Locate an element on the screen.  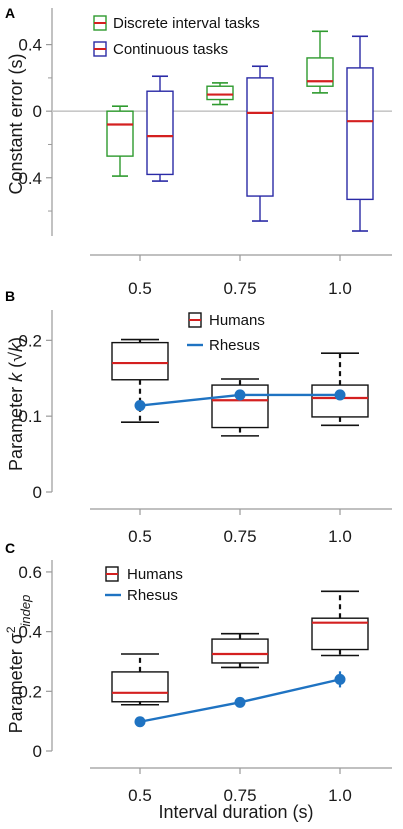
panel-c-legend: Humans Rhesus is located at coordinates (144, 585).